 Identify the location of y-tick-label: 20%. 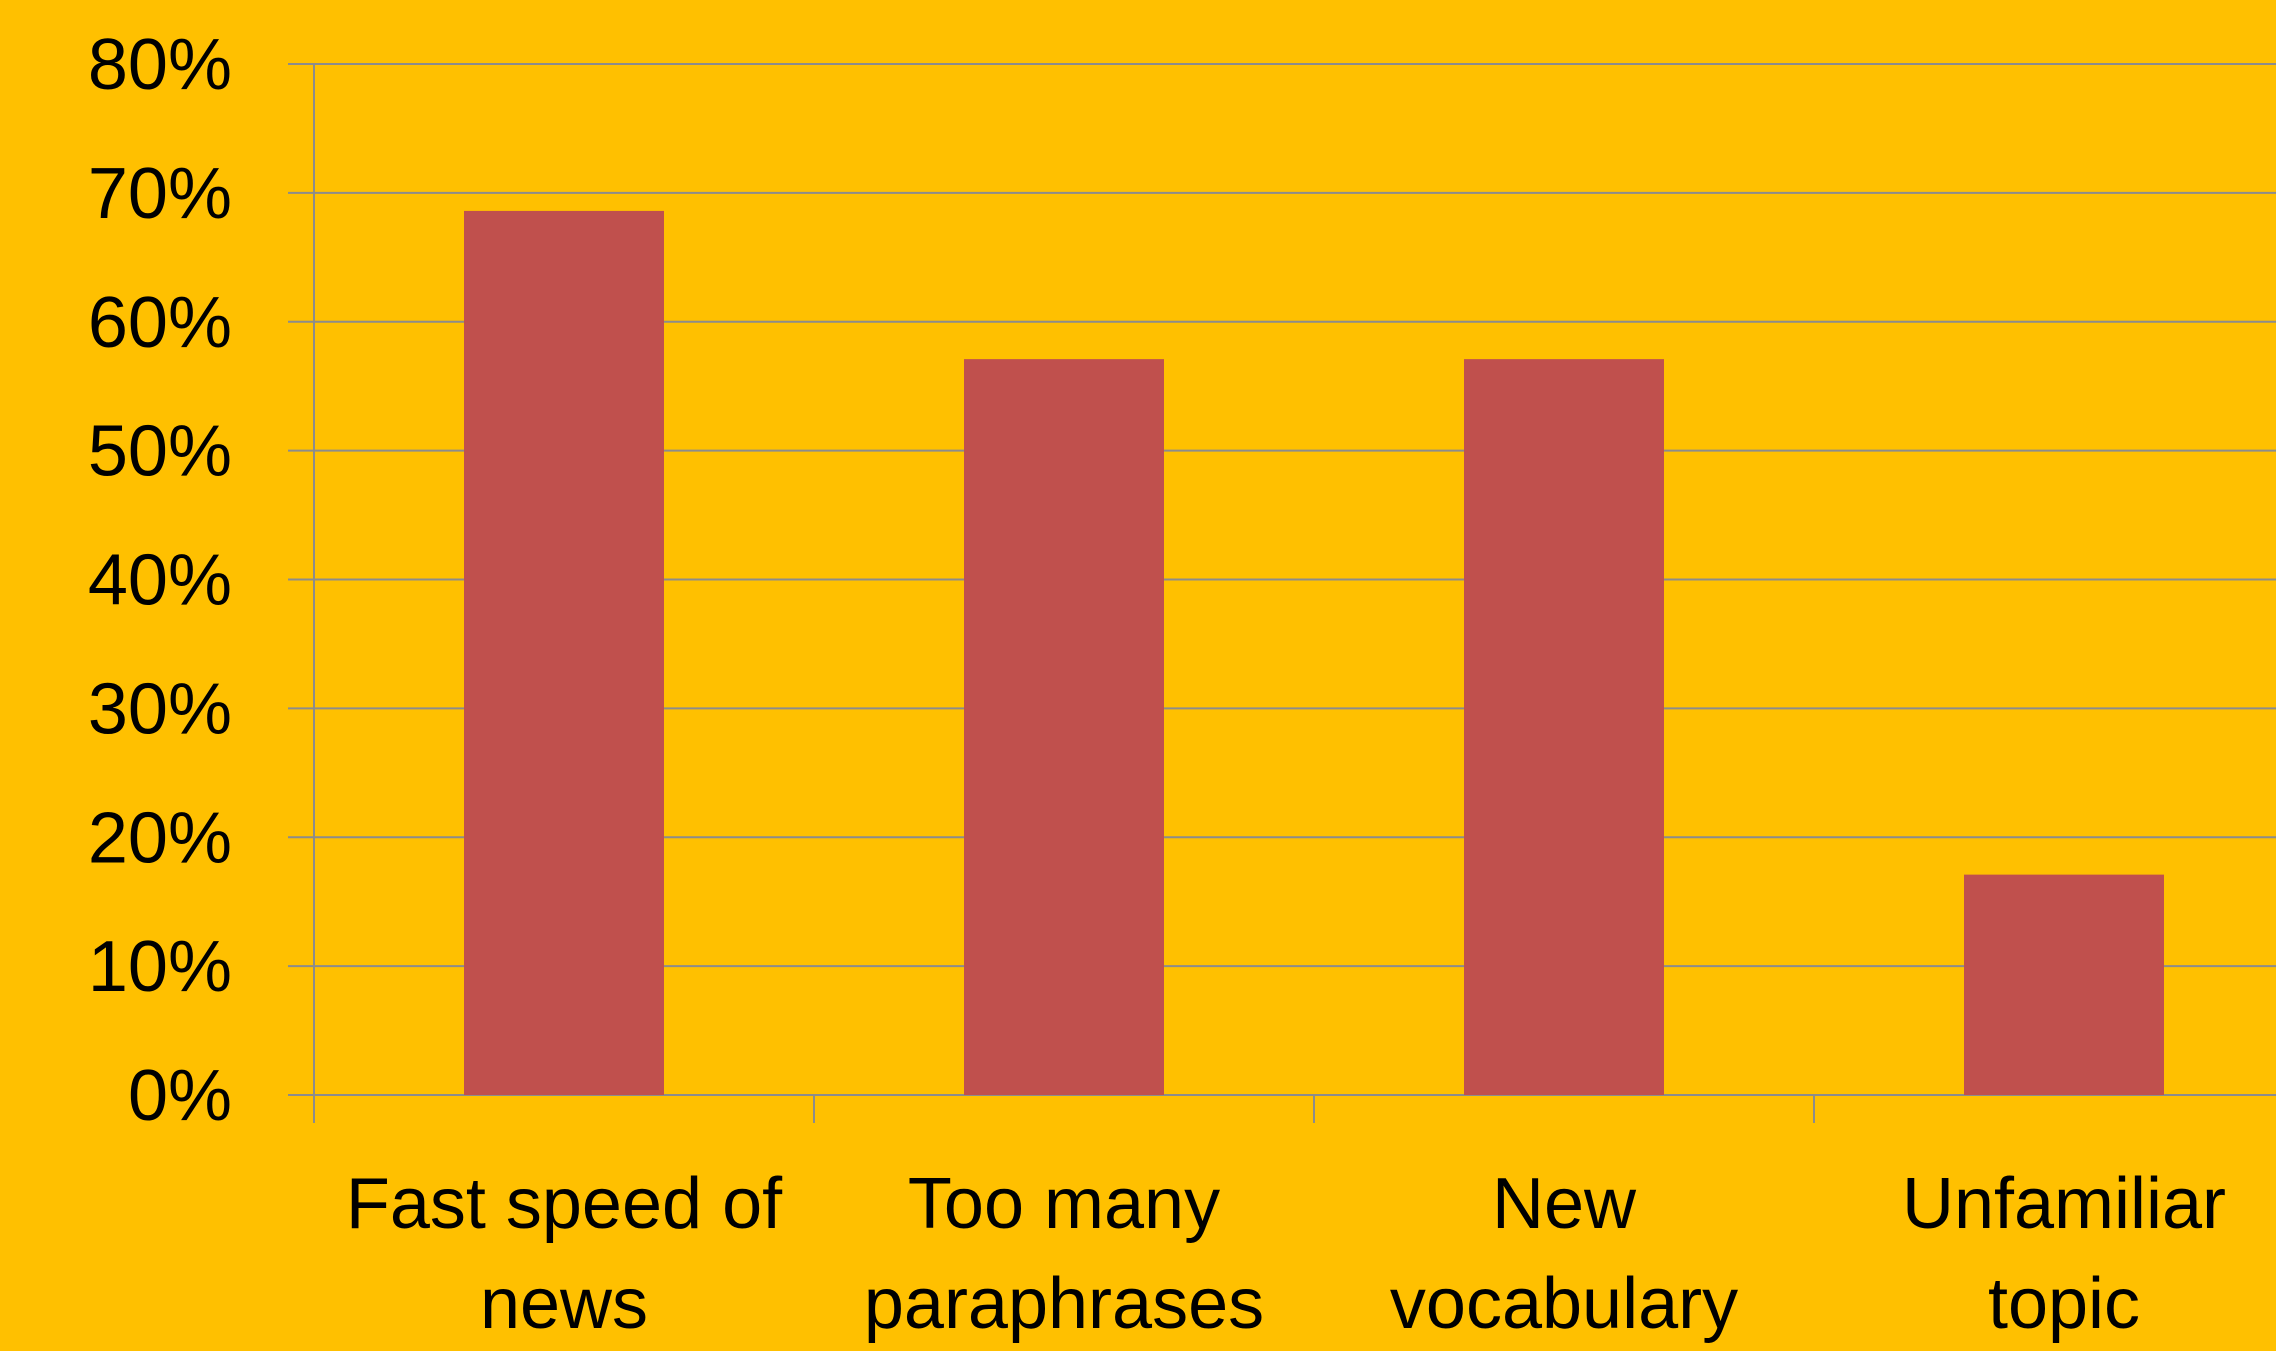
(160, 838).